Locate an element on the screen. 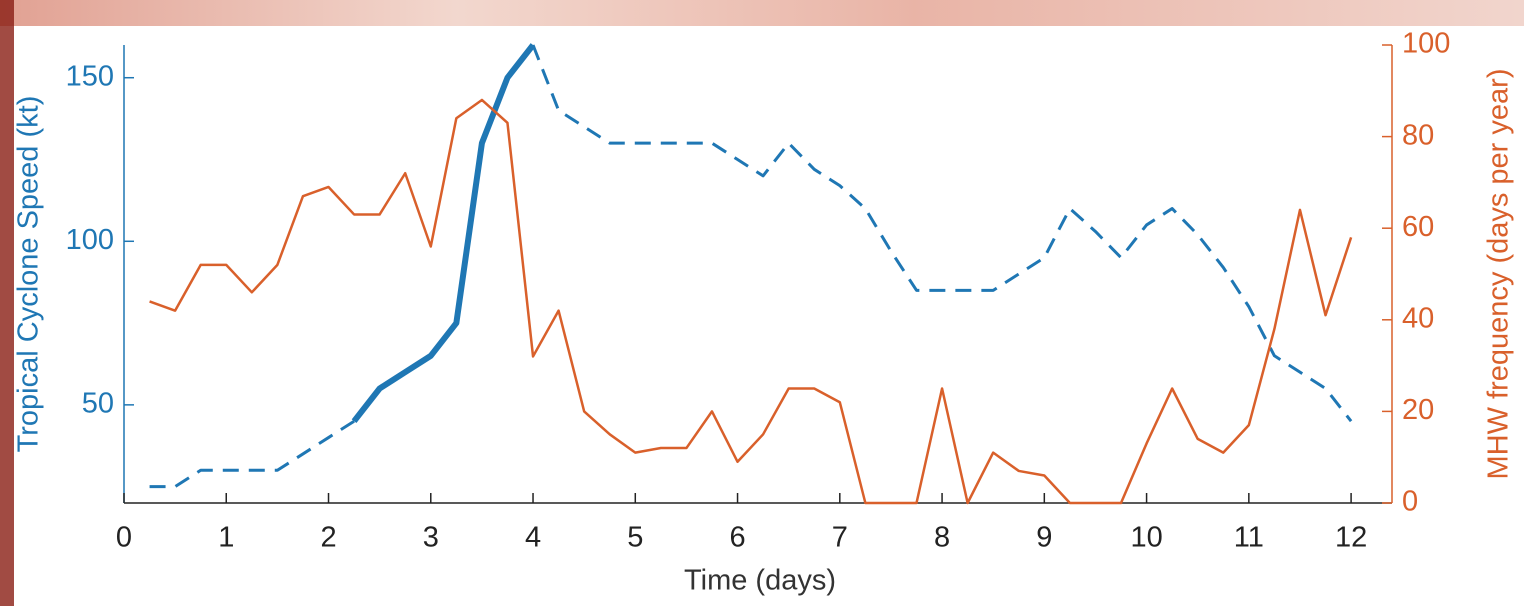 Image resolution: width=1524 pixels, height=606 pixels. y2-tick-label: 60 is located at coordinates (1418, 227).